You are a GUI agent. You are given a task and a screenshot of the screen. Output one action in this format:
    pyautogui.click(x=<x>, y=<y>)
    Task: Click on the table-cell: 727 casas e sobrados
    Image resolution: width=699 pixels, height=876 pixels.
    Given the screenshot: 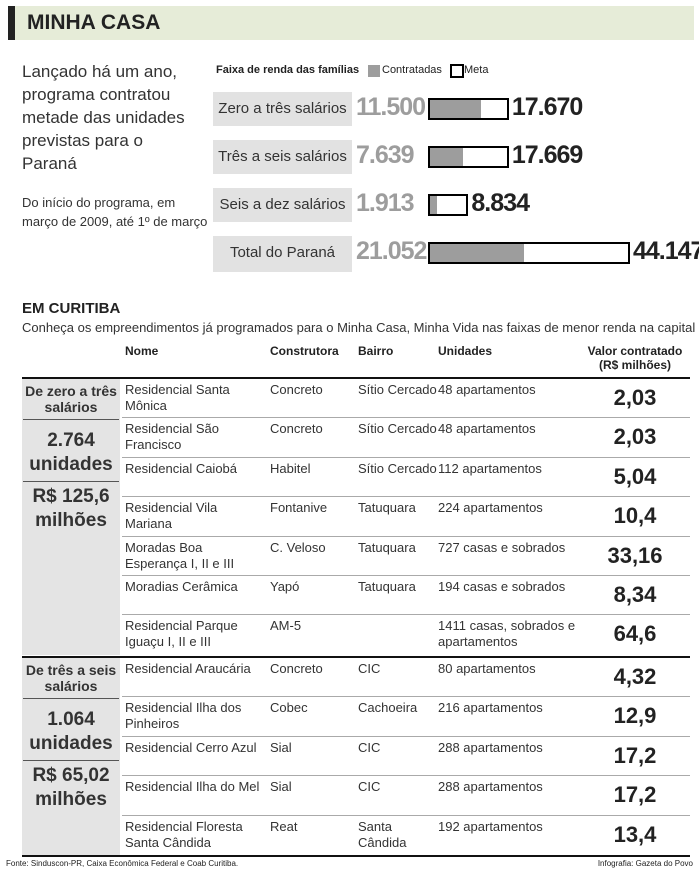 What is the action you would take?
    pyautogui.click(x=502, y=547)
    